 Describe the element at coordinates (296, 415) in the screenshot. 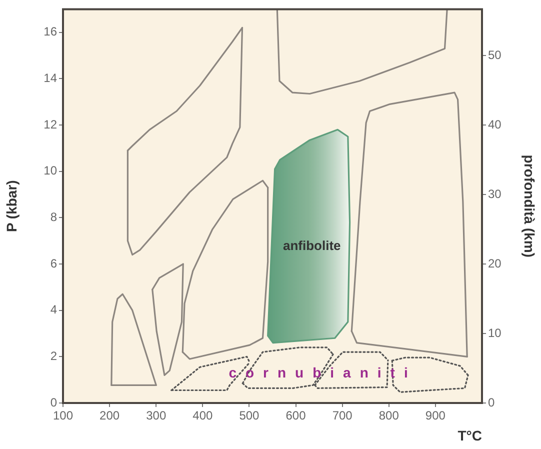

I see `x-tick-label: 600` at that location.